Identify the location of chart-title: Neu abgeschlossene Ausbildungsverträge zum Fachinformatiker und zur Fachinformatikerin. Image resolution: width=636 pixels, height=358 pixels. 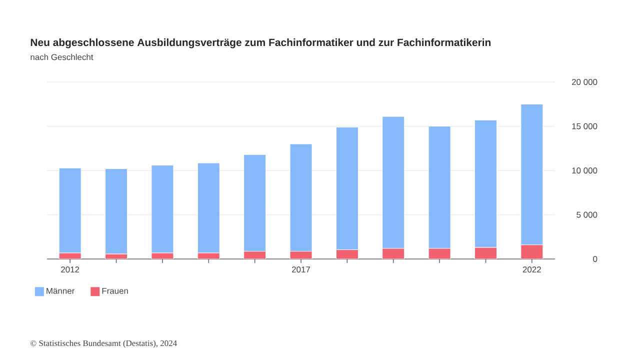
(260, 43).